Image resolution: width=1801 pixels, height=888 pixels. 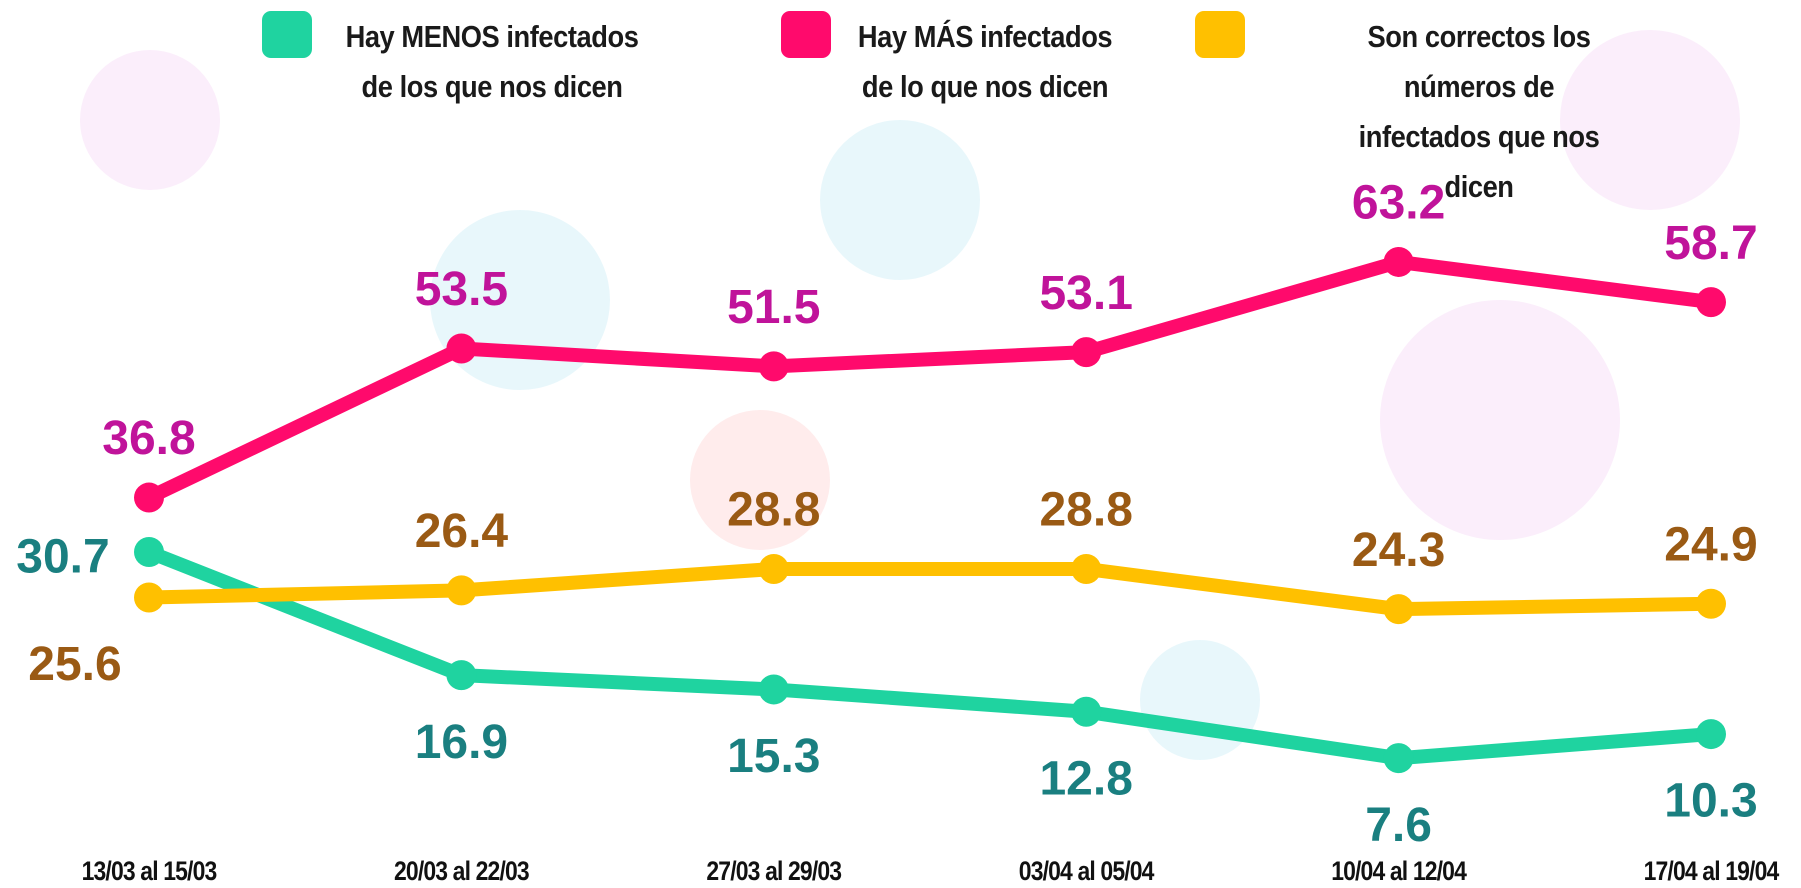 I want to click on data-label: 53.1, so click(x=1085, y=293).